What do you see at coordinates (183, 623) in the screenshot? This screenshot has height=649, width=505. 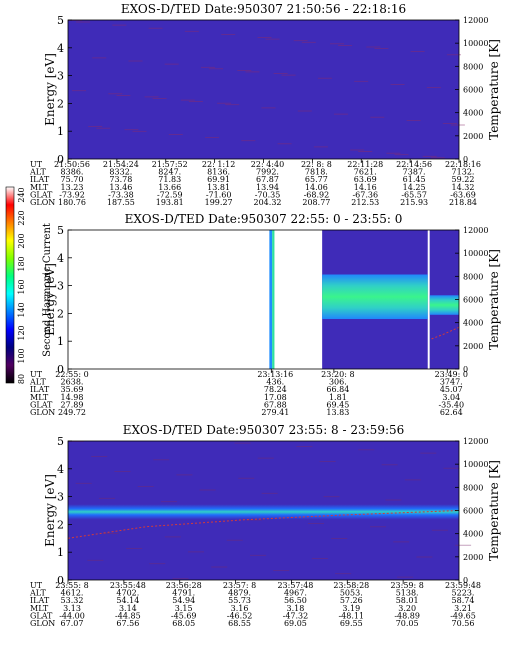 I see `orbit-cell: 68.05` at bounding box center [183, 623].